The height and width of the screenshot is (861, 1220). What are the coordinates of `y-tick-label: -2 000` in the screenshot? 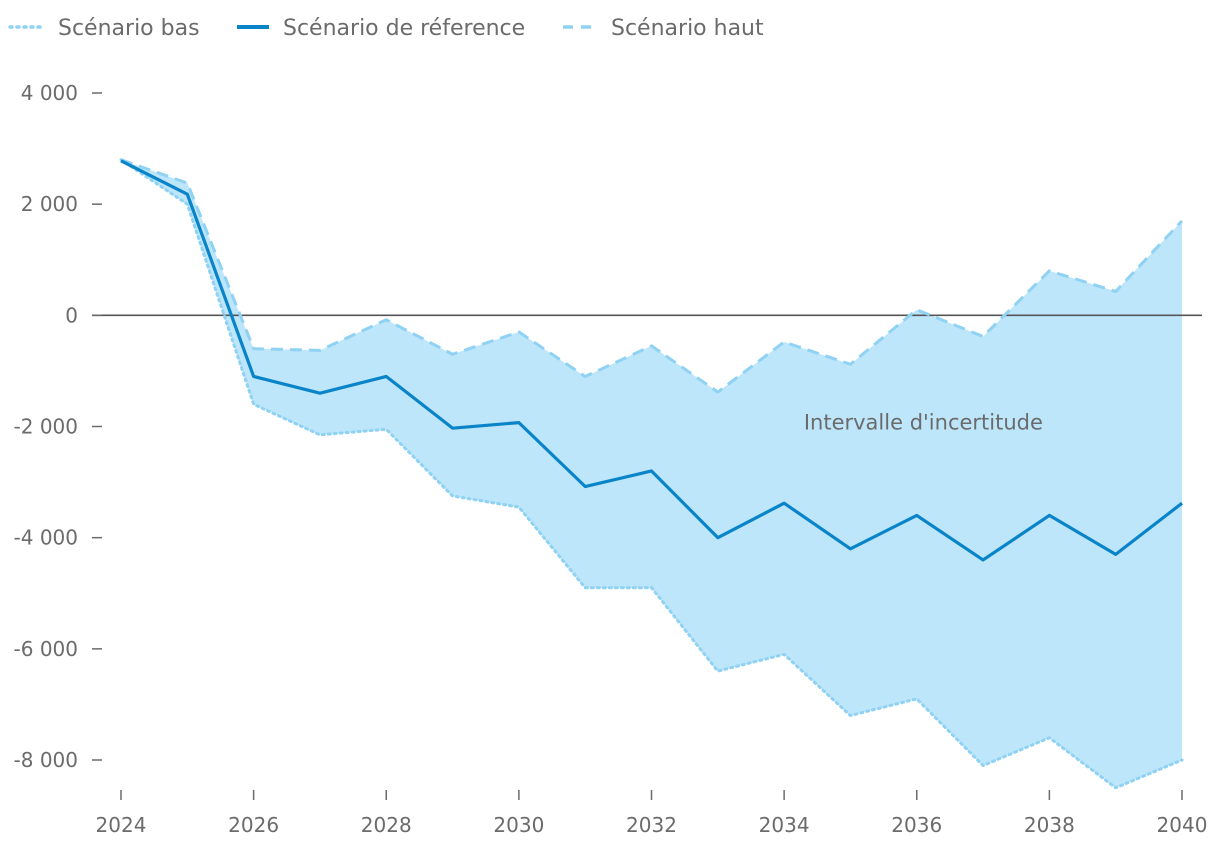 It's located at (46, 427).